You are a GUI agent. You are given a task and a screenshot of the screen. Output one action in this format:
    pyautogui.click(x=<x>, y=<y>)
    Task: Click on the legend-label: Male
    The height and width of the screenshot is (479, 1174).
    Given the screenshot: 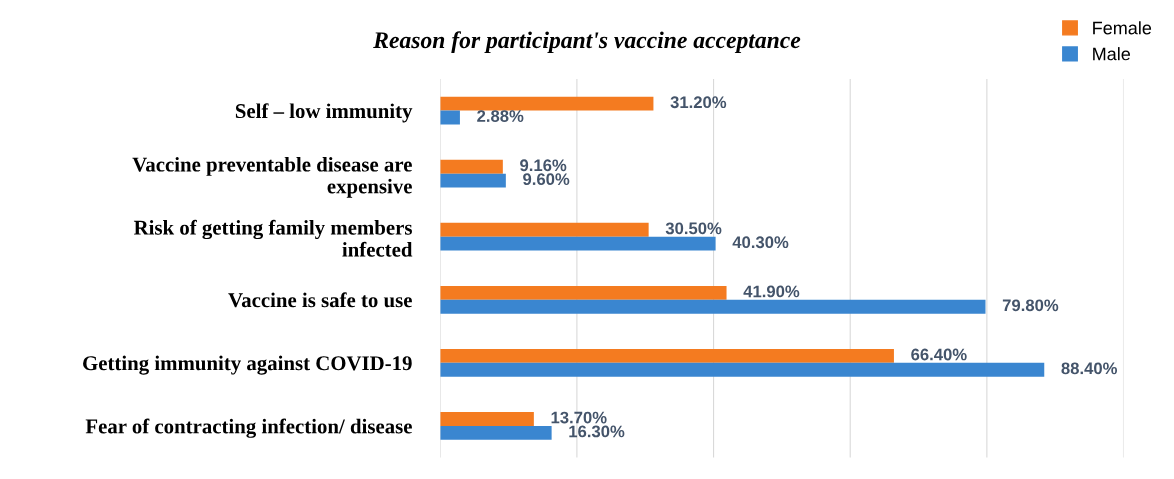 What is the action you would take?
    pyautogui.click(x=1112, y=54)
    